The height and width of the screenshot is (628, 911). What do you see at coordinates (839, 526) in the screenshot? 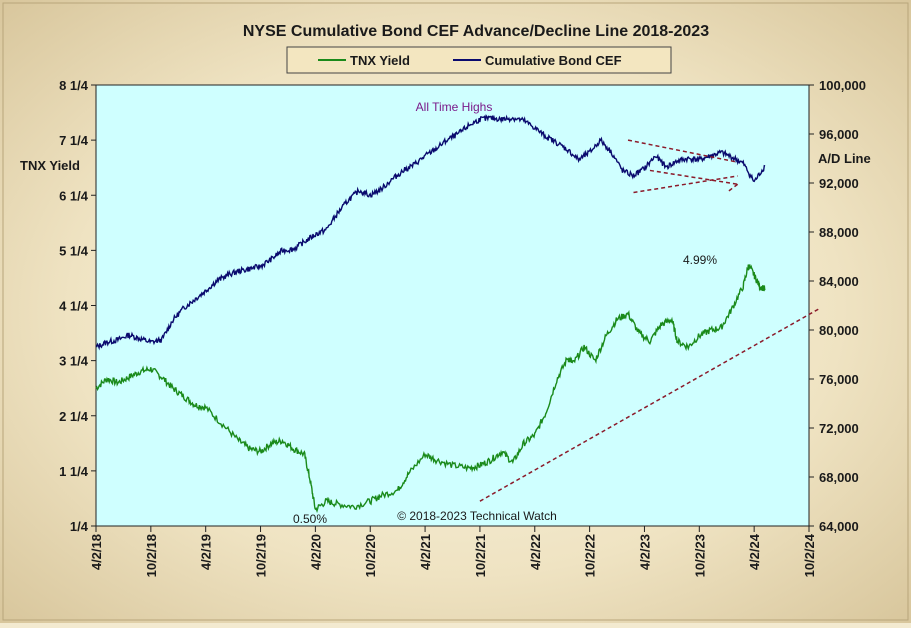
I see `right-tick-label: 64,000` at bounding box center [839, 526].